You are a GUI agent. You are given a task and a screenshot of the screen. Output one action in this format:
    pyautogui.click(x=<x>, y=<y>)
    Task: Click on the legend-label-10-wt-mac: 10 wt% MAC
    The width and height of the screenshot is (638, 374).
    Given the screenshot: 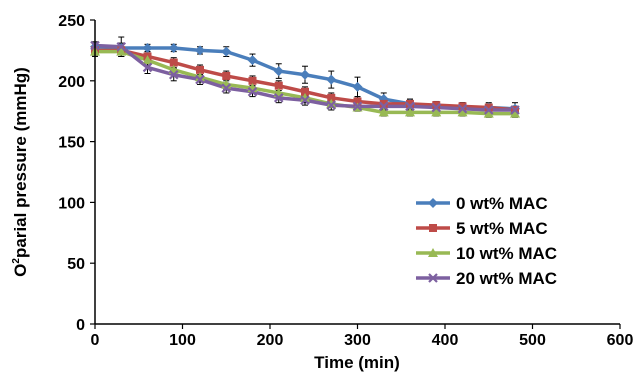 What is the action you would take?
    pyautogui.click(x=506, y=253)
    